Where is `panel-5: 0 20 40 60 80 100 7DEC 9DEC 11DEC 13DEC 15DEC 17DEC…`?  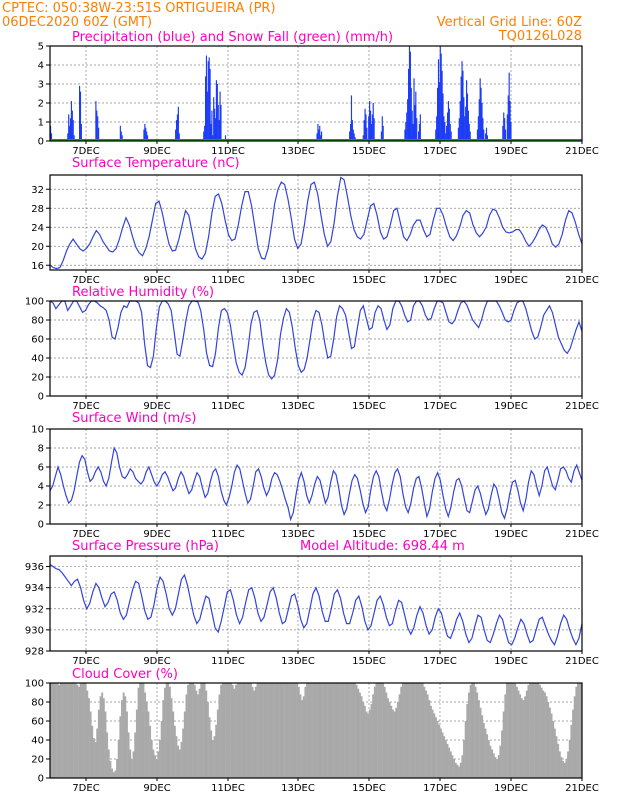 panel-5: 0 20 40 60 80 100 7DEC 9DEC 11DEC 13DEC 15DEC 17DEC… is located at coordinates (312, 730).